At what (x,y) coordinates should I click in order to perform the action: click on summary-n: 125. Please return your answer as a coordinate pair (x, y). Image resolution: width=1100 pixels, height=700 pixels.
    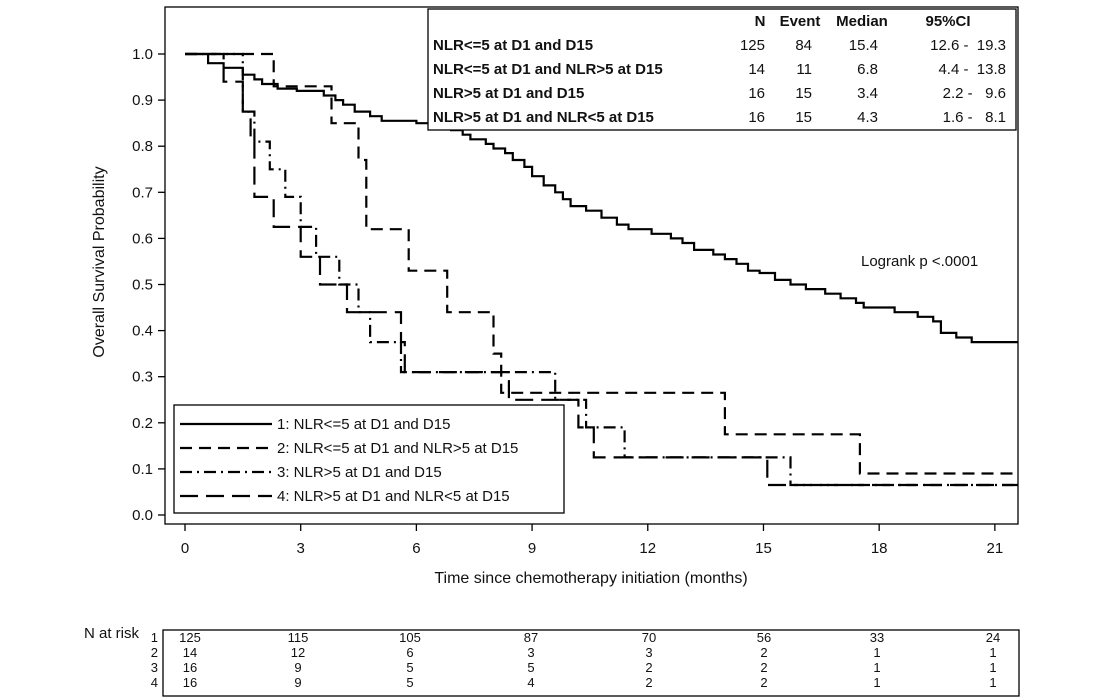
    Looking at the image, I should click on (752, 45).